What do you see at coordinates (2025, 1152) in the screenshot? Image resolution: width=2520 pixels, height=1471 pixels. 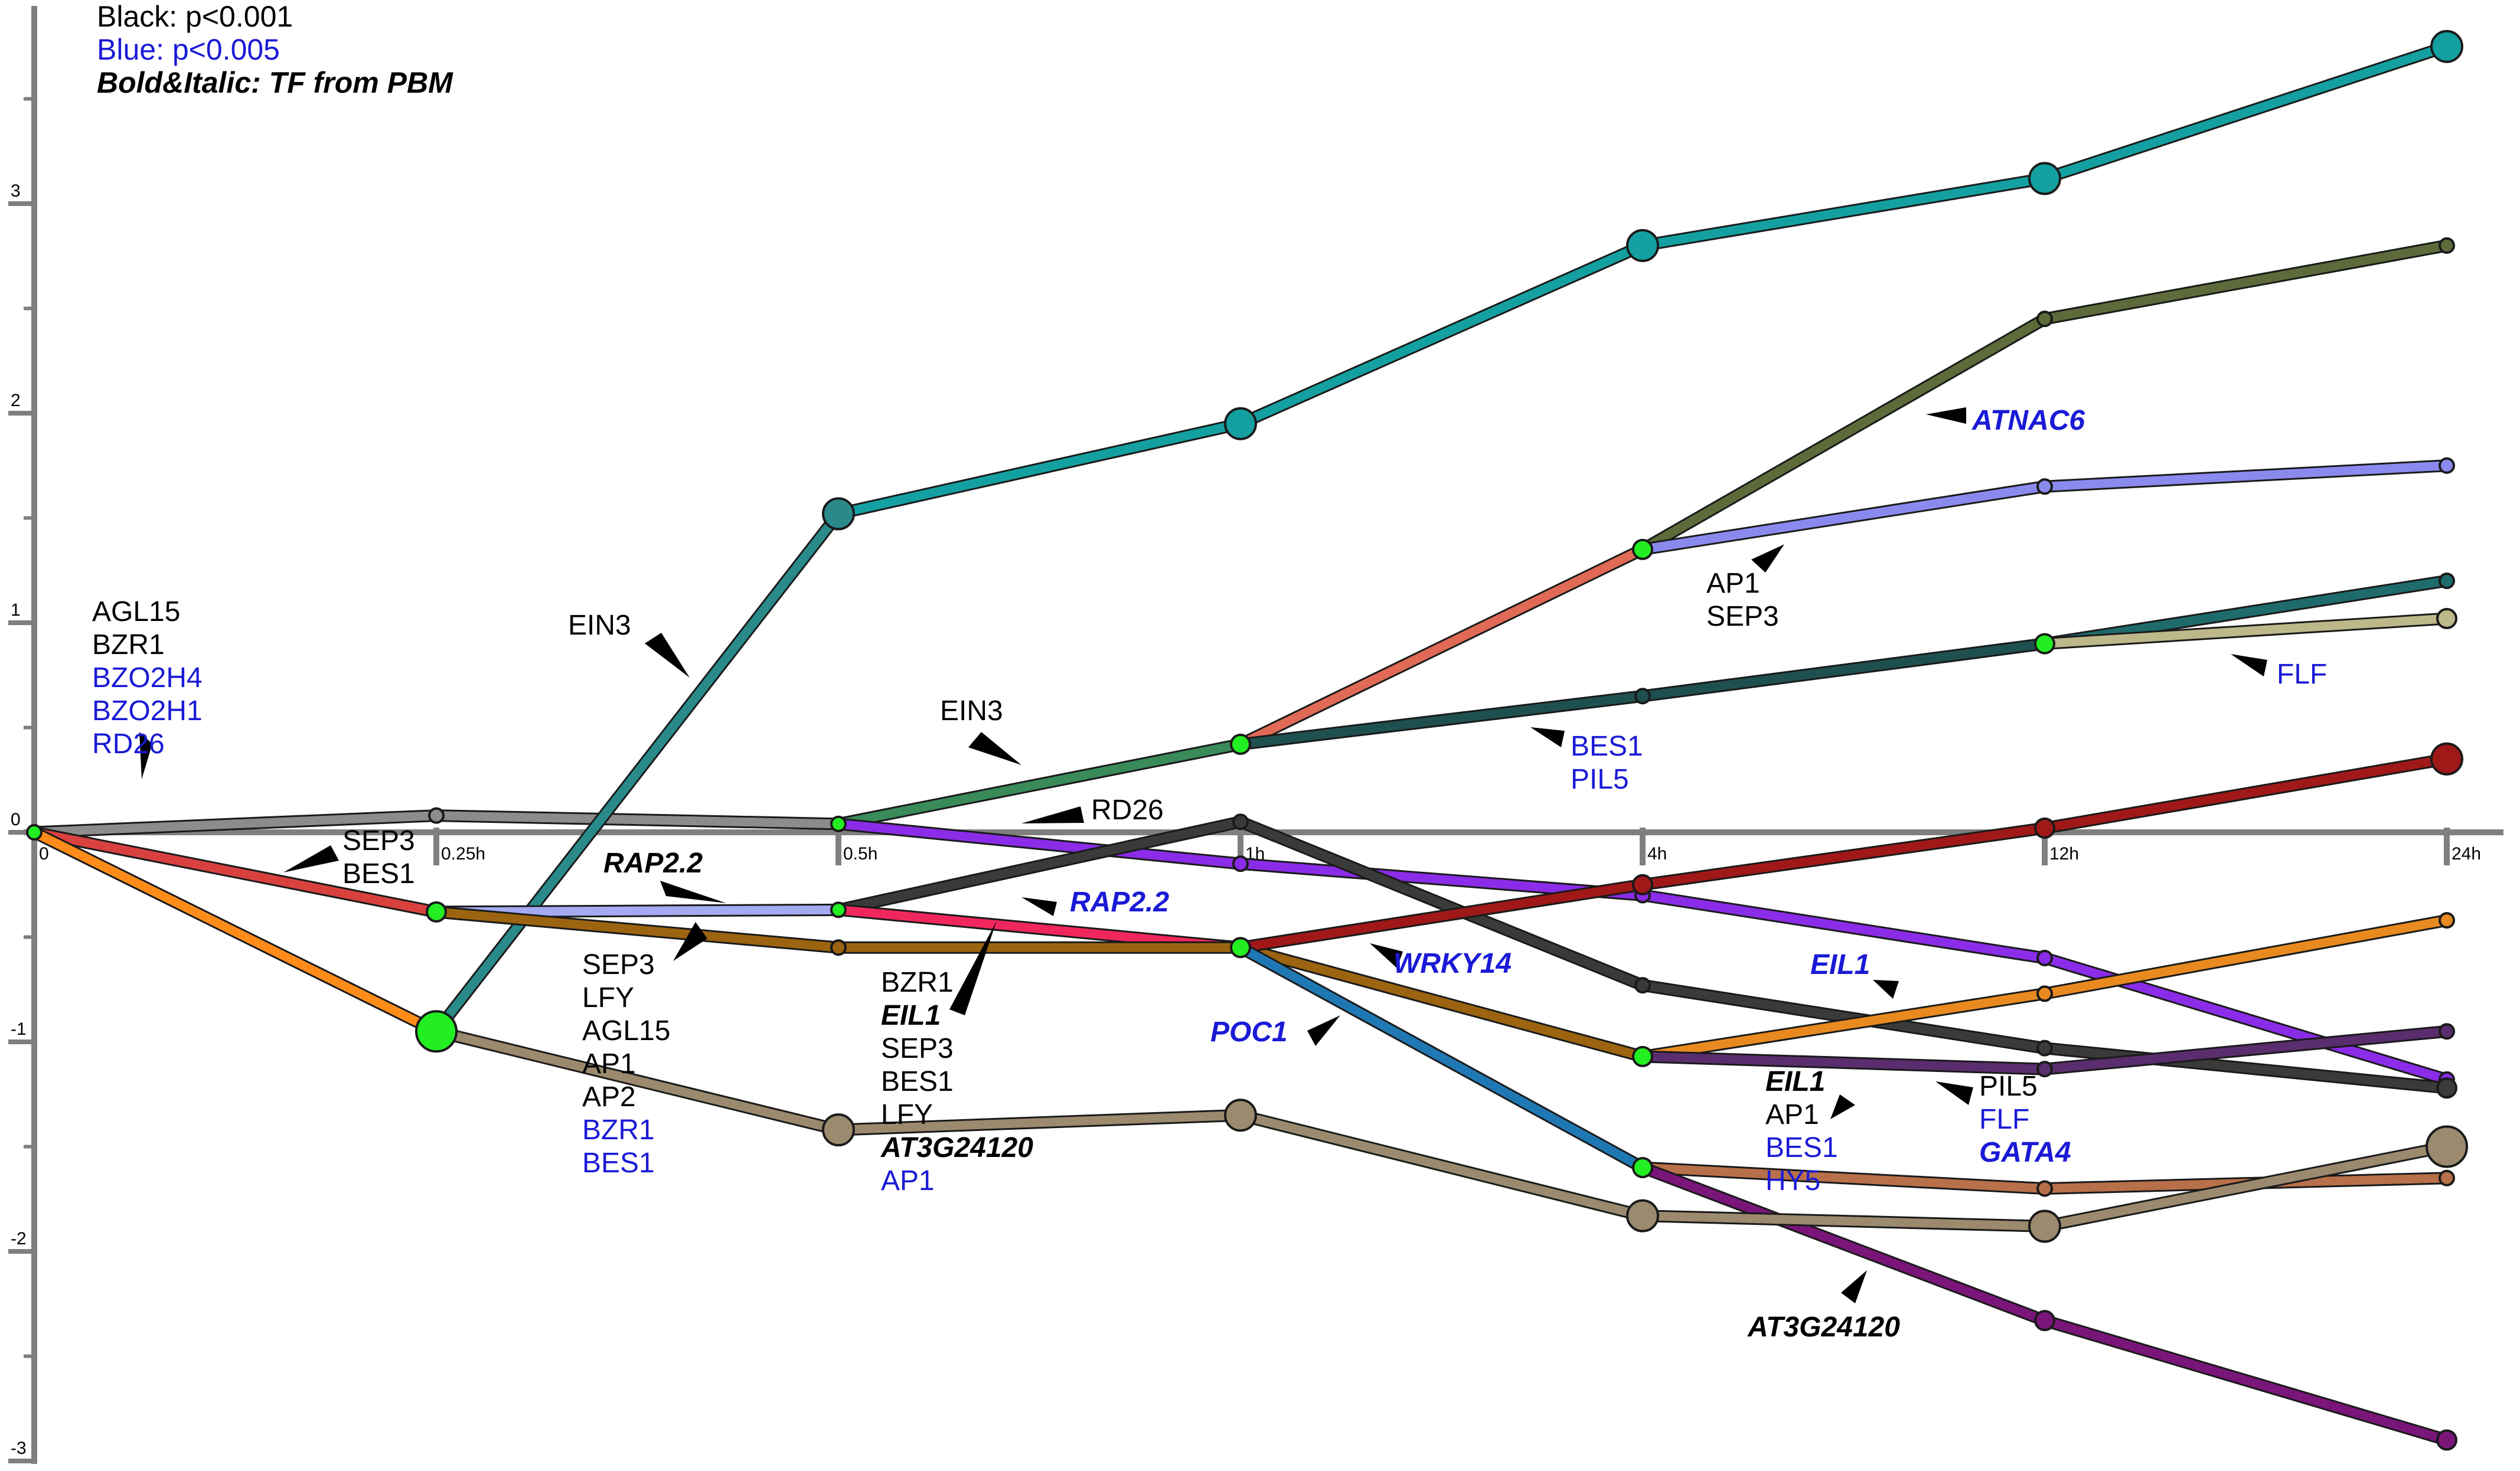 I see `tf-label: GATA4` at bounding box center [2025, 1152].